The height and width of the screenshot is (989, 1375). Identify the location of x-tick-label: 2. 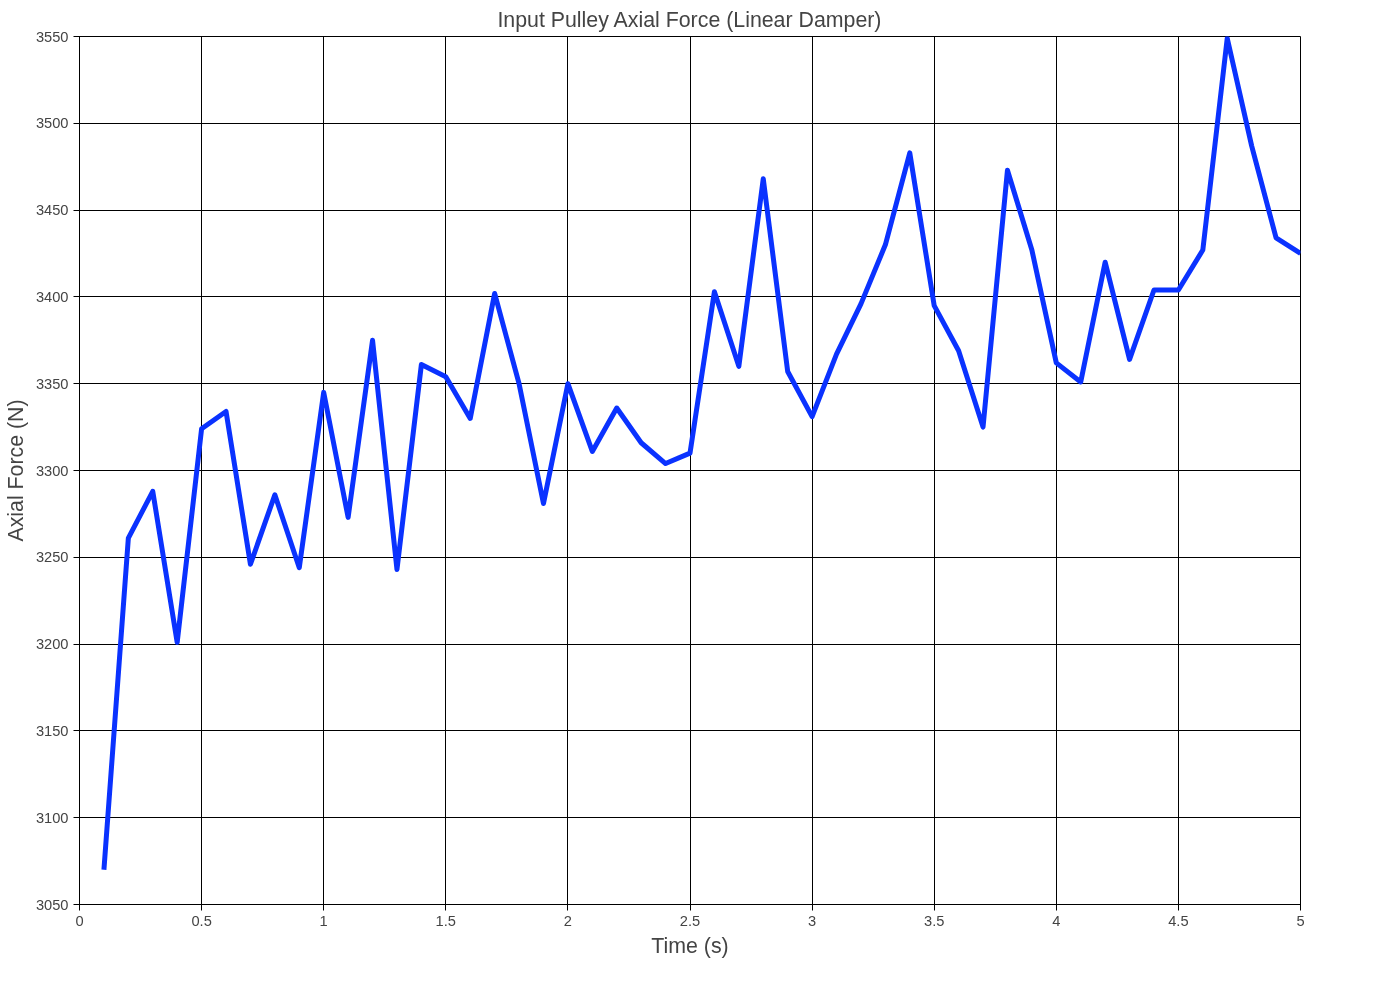
(567, 920).